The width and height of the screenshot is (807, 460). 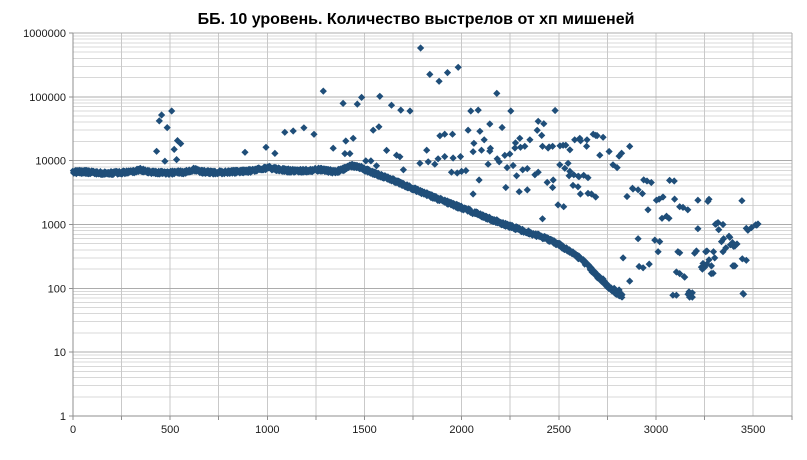 I want to click on tick-label: 100, so click(x=57, y=289).